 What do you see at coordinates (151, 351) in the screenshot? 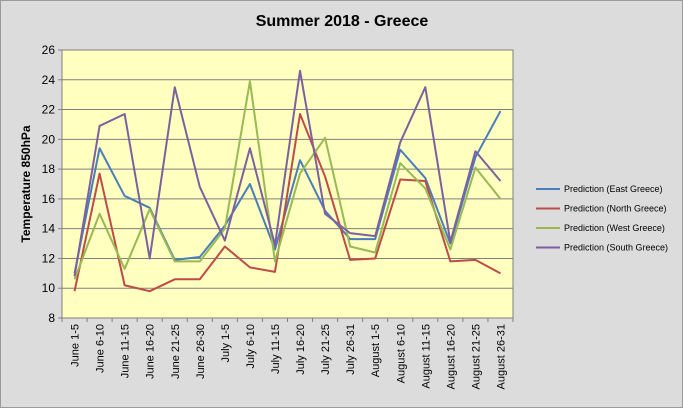
I see `x-tick-label: June 16-20` at bounding box center [151, 351].